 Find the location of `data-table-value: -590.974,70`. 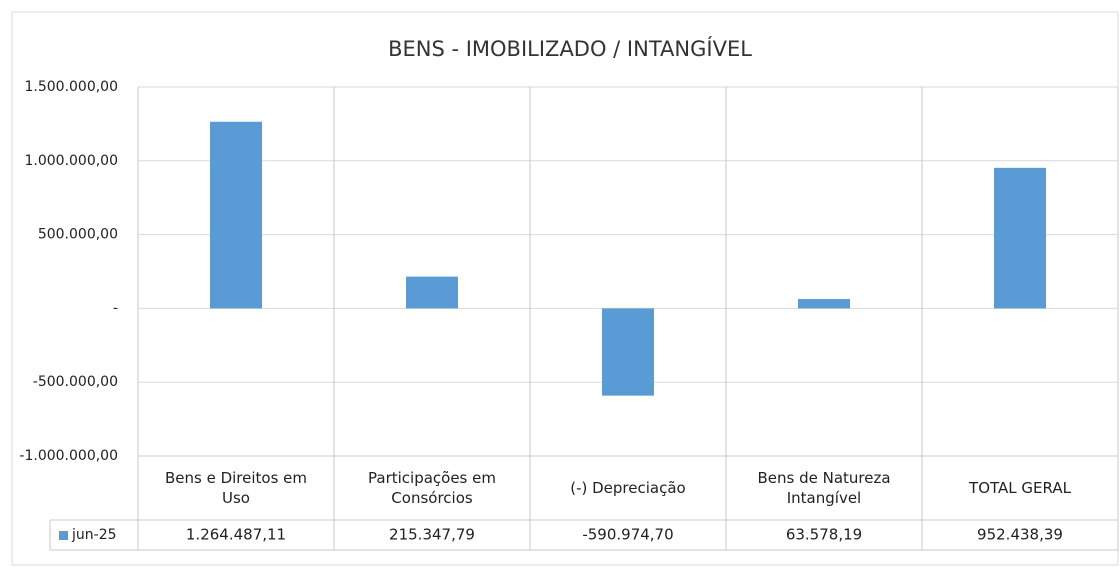

data-table-value: -590.974,70 is located at coordinates (627, 535).